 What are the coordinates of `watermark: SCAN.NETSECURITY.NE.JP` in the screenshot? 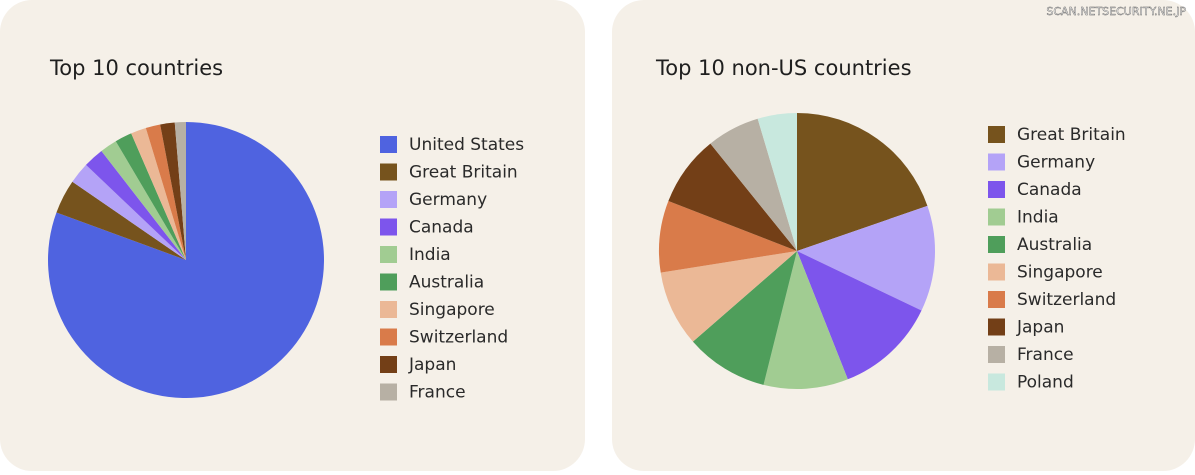 It's located at (1116, 11).